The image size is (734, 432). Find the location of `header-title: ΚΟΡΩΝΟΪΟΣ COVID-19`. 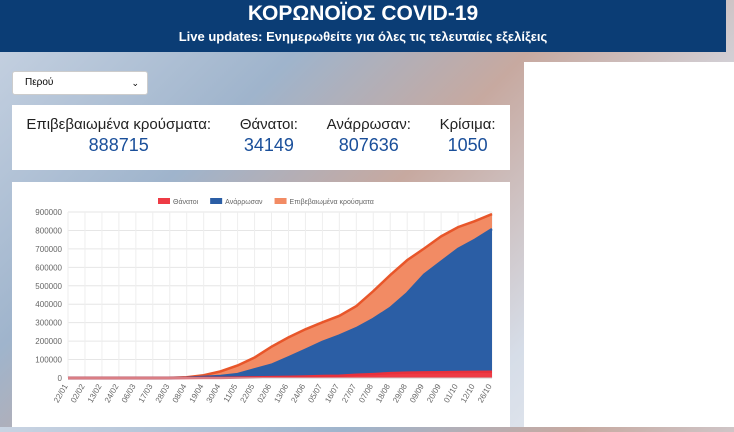

header-title: ΚΟΡΩΝΟΪΟΣ COVID-19 is located at coordinates (363, 13).